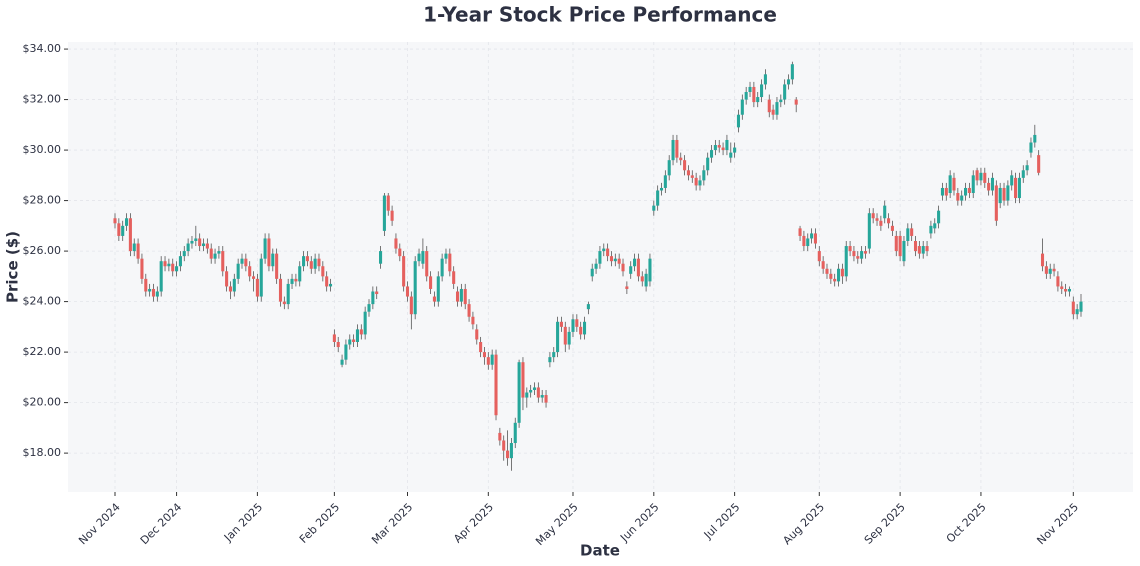 Image resolution: width=1140 pixels, height=566 pixels. What do you see at coordinates (42, 452) in the screenshot?
I see `y-tick-label: $18.00` at bounding box center [42, 452].